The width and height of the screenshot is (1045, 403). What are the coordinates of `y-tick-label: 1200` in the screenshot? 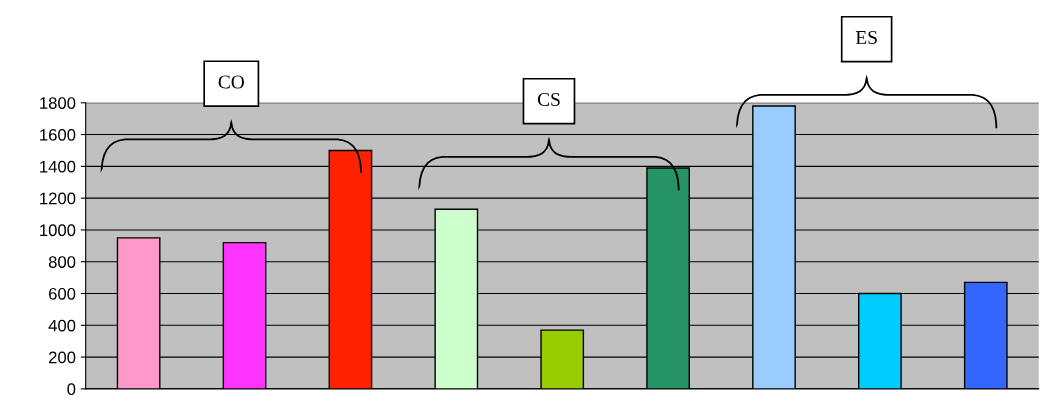 It's located at (58, 198).